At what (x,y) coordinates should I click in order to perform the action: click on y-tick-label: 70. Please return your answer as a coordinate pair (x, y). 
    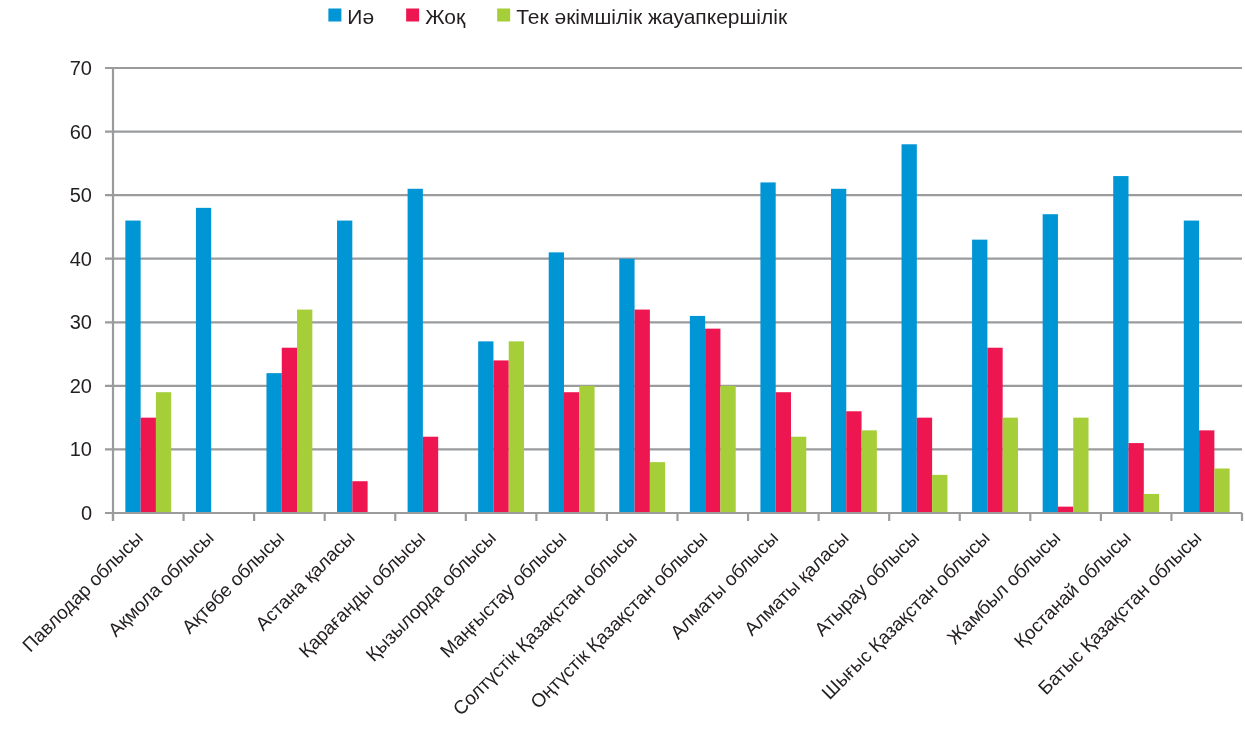
    Looking at the image, I should click on (80, 68).